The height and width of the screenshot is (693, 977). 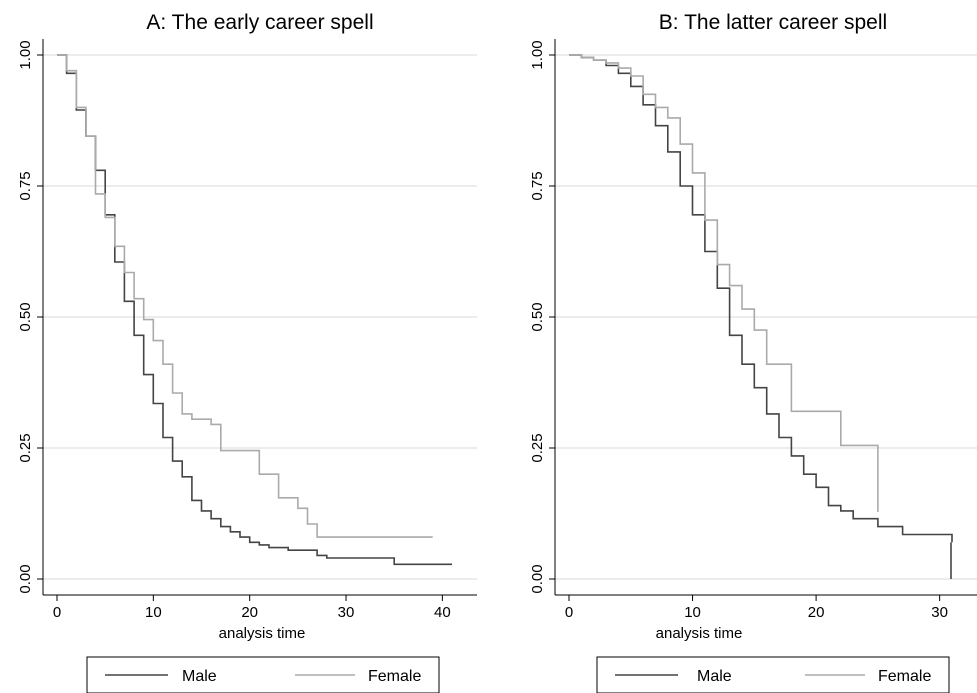 I want to click on panel-a-y-tick-label-2: 0.50, so click(x=25, y=316).